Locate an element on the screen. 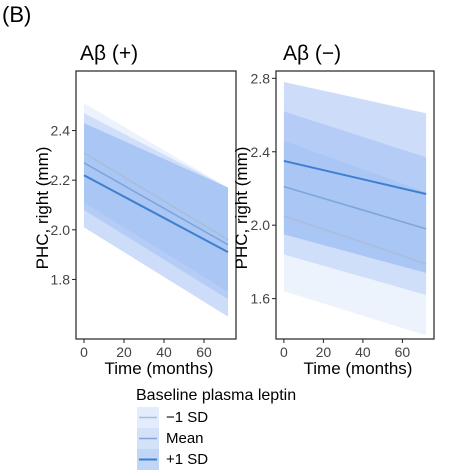  y-tick-label: 1.6 is located at coordinates (261, 299).